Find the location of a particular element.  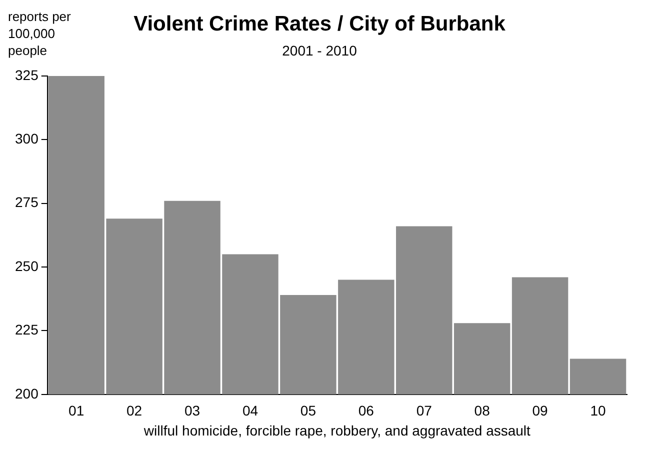

x-tick-label: 02 is located at coordinates (134, 410).